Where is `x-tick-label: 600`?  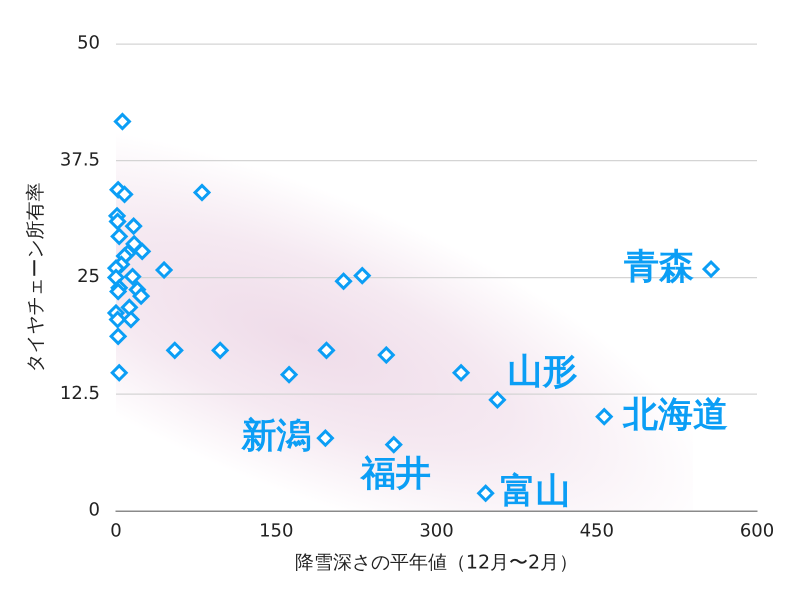
x-tick-label: 600 is located at coordinates (757, 531).